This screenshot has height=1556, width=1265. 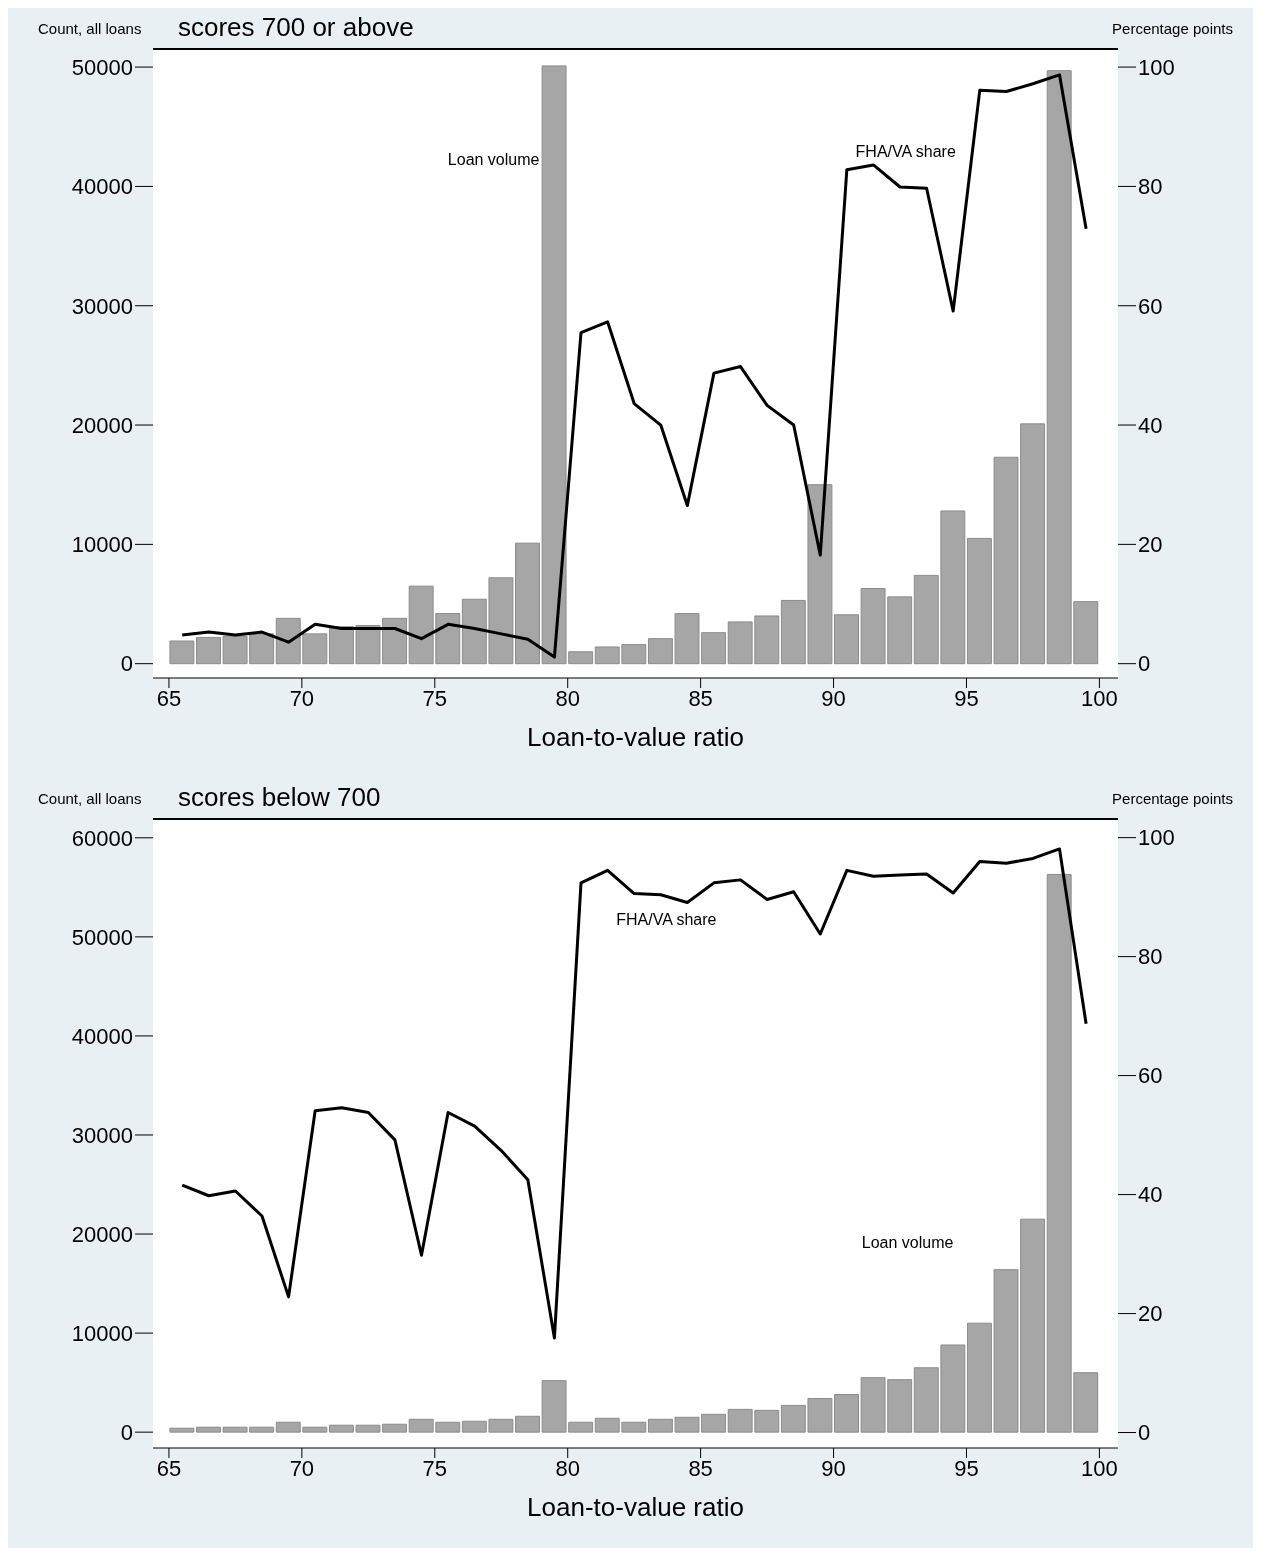 I want to click on chart-title: scores below 700, so click(x=279, y=797).